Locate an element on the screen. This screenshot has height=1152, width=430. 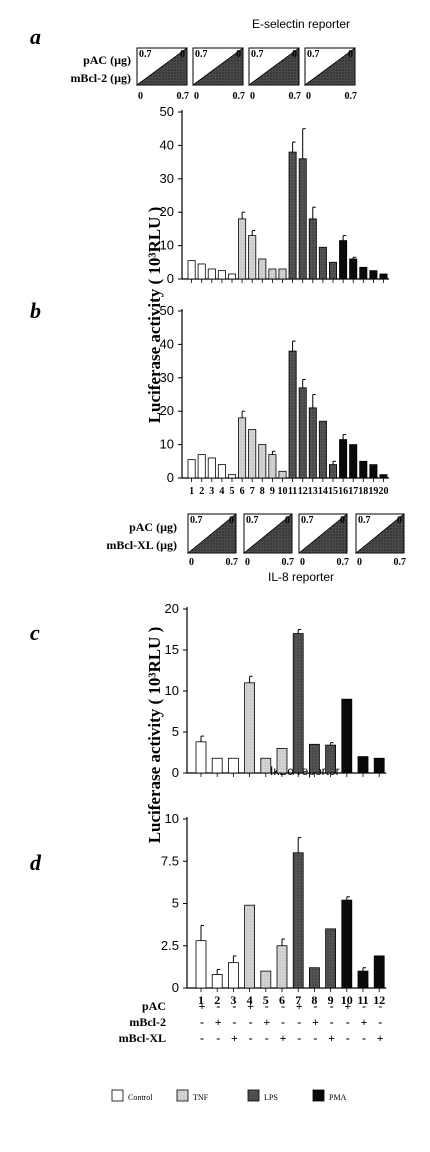
wedge-bottom-row2-label: mBcl-XL (µg) is located at coordinates (141, 545).